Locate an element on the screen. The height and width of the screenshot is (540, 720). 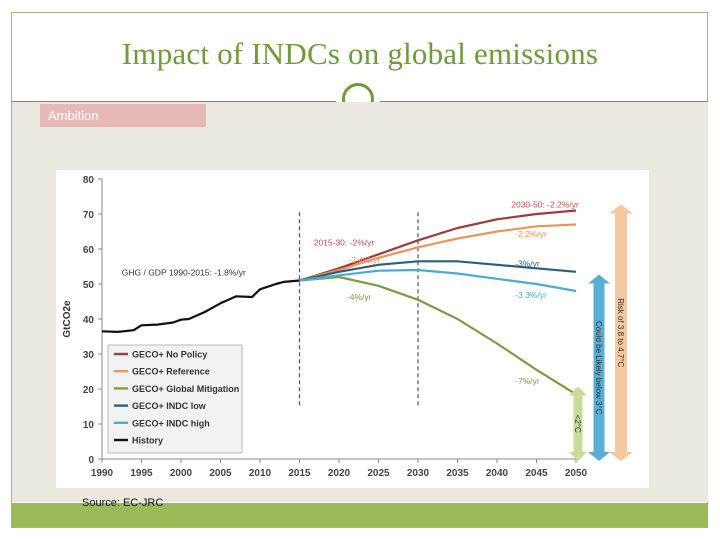
annotation: -2.2%/yr is located at coordinates (531, 234).